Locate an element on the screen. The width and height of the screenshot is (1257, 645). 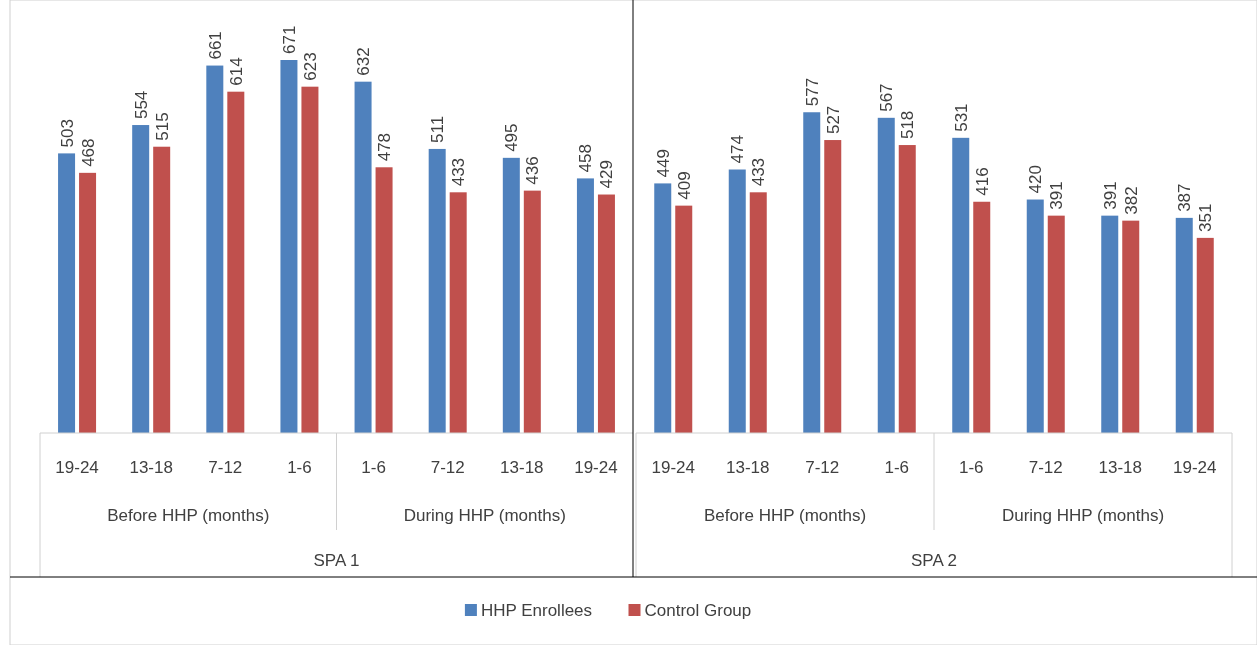
data-label: 511 is located at coordinates (438, 129).